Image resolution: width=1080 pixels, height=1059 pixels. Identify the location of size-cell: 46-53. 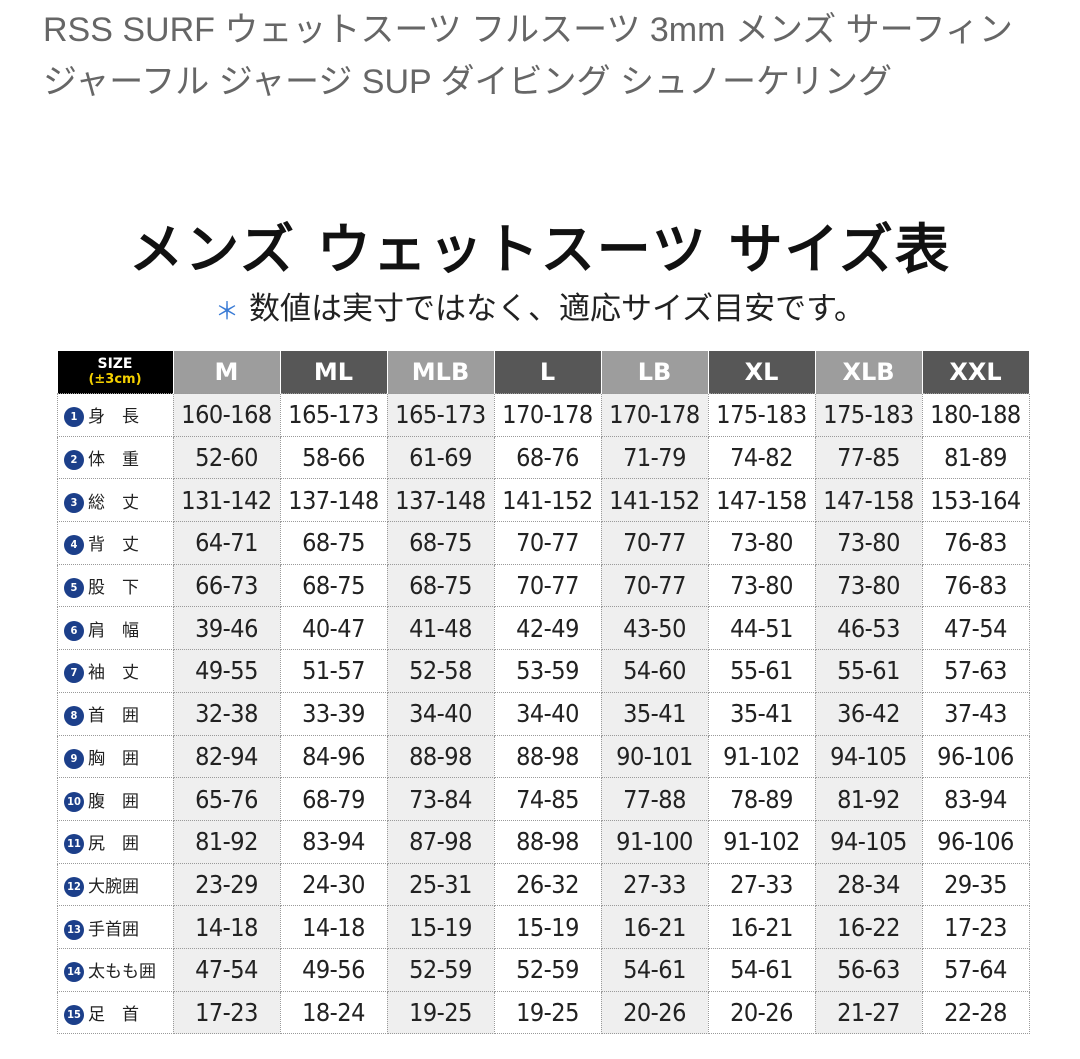
(868, 628).